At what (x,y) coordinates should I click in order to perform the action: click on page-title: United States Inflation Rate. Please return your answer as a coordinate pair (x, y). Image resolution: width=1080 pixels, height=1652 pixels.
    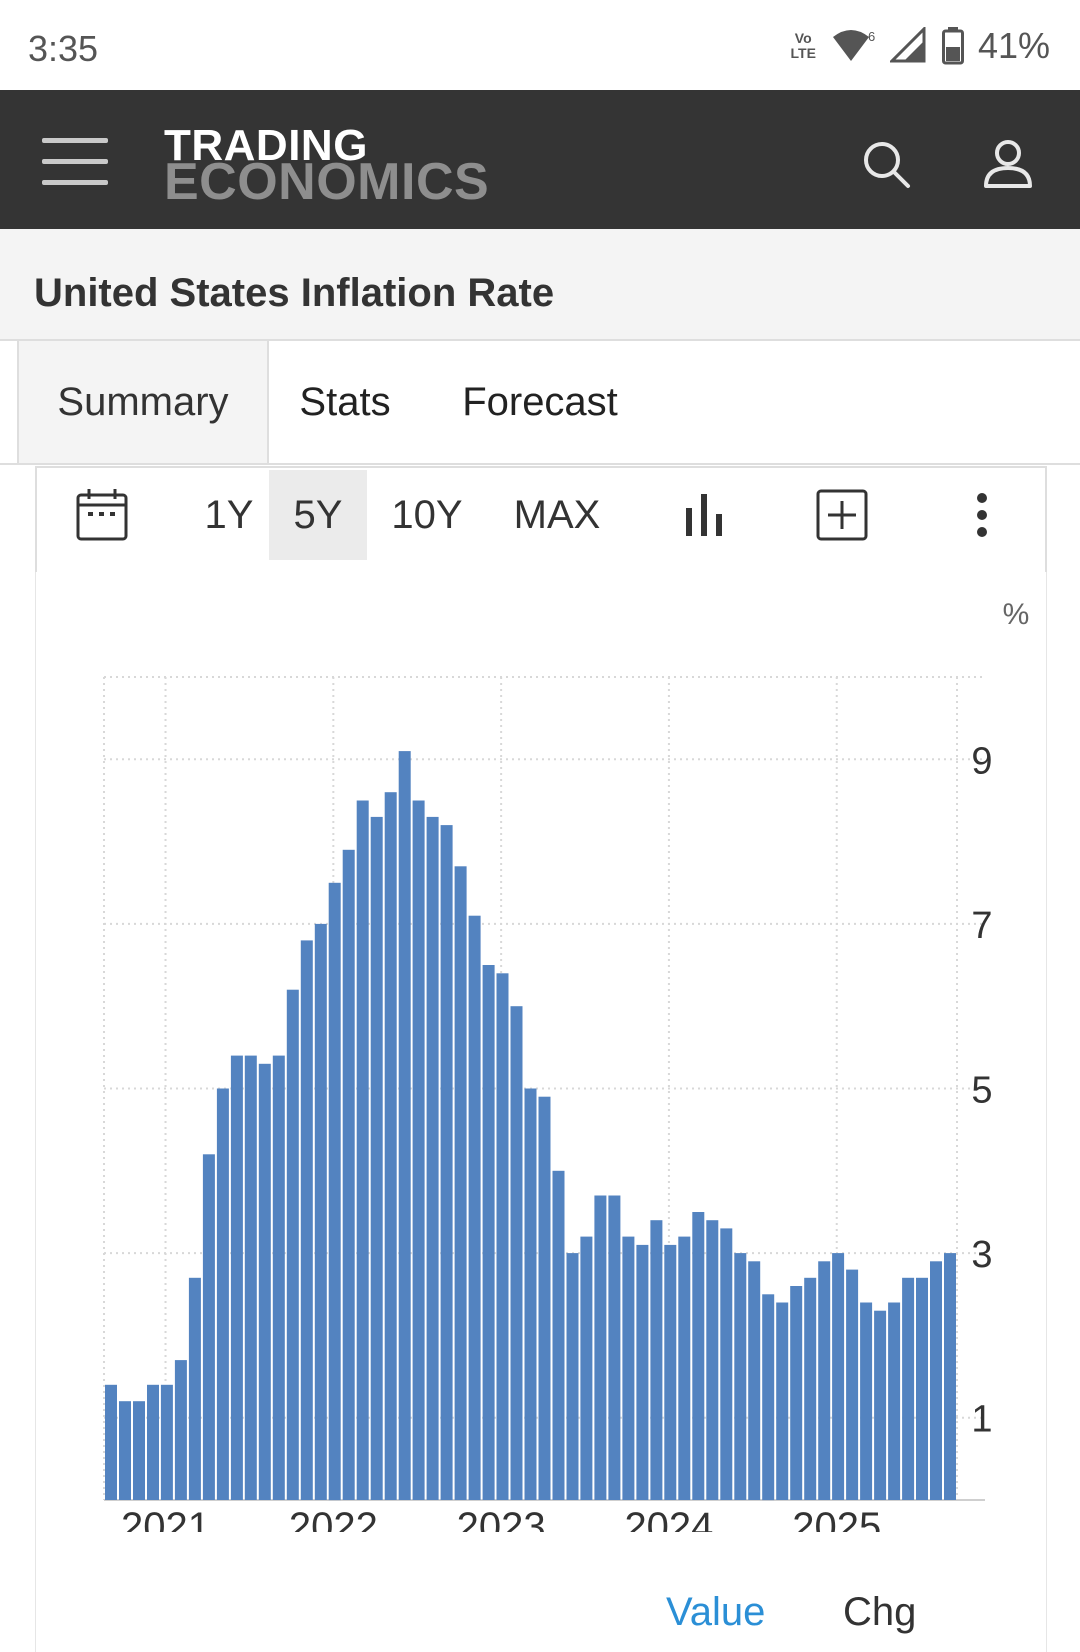
    Looking at the image, I should click on (294, 293).